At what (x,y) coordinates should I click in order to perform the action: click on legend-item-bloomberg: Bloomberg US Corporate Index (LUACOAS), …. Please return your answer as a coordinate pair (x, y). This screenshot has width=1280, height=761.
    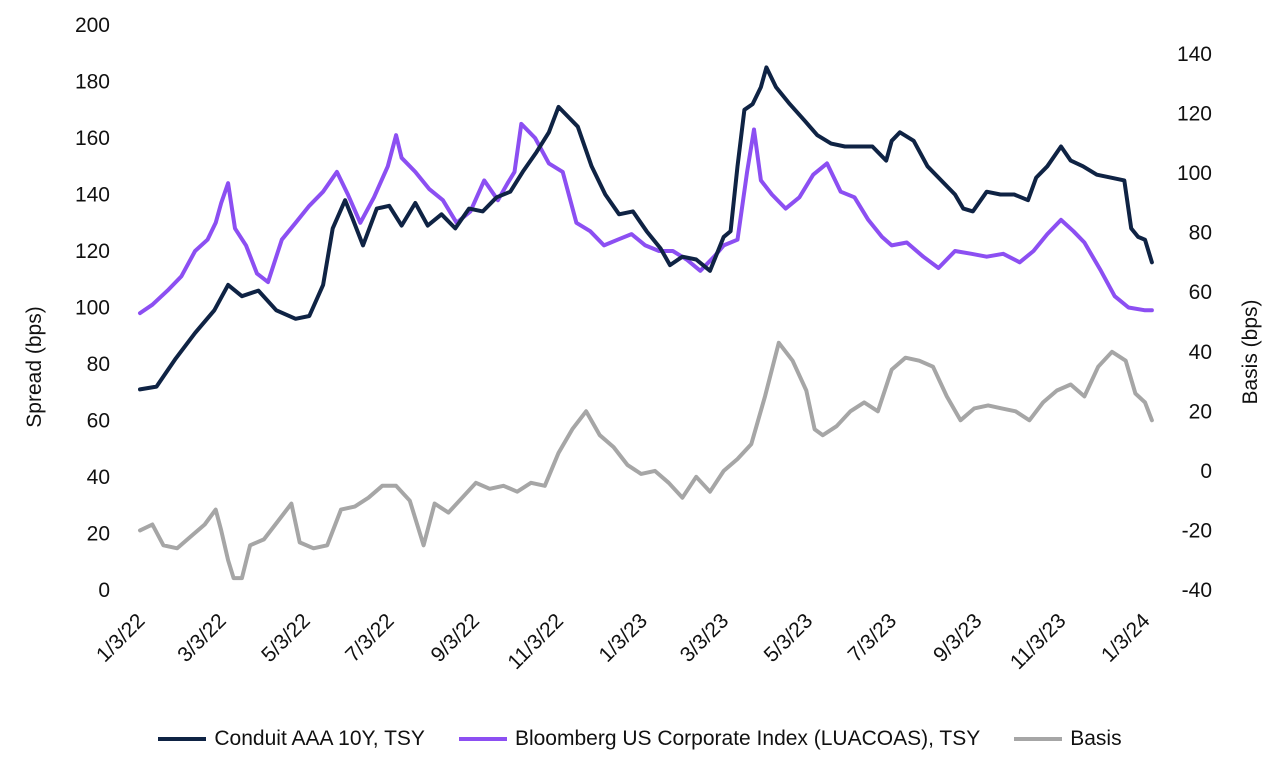
    Looking at the image, I should click on (719, 739).